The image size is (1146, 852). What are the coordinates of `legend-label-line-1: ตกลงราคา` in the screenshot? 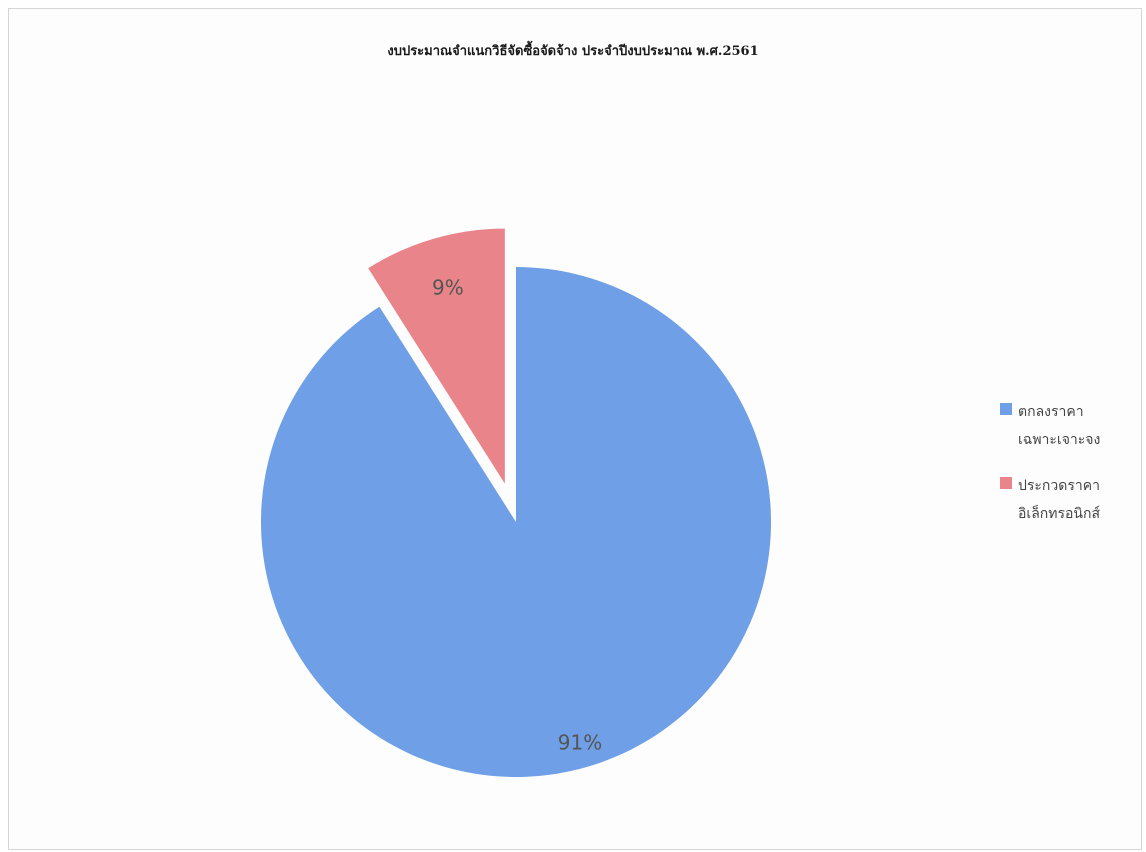 It's located at (1051, 412).